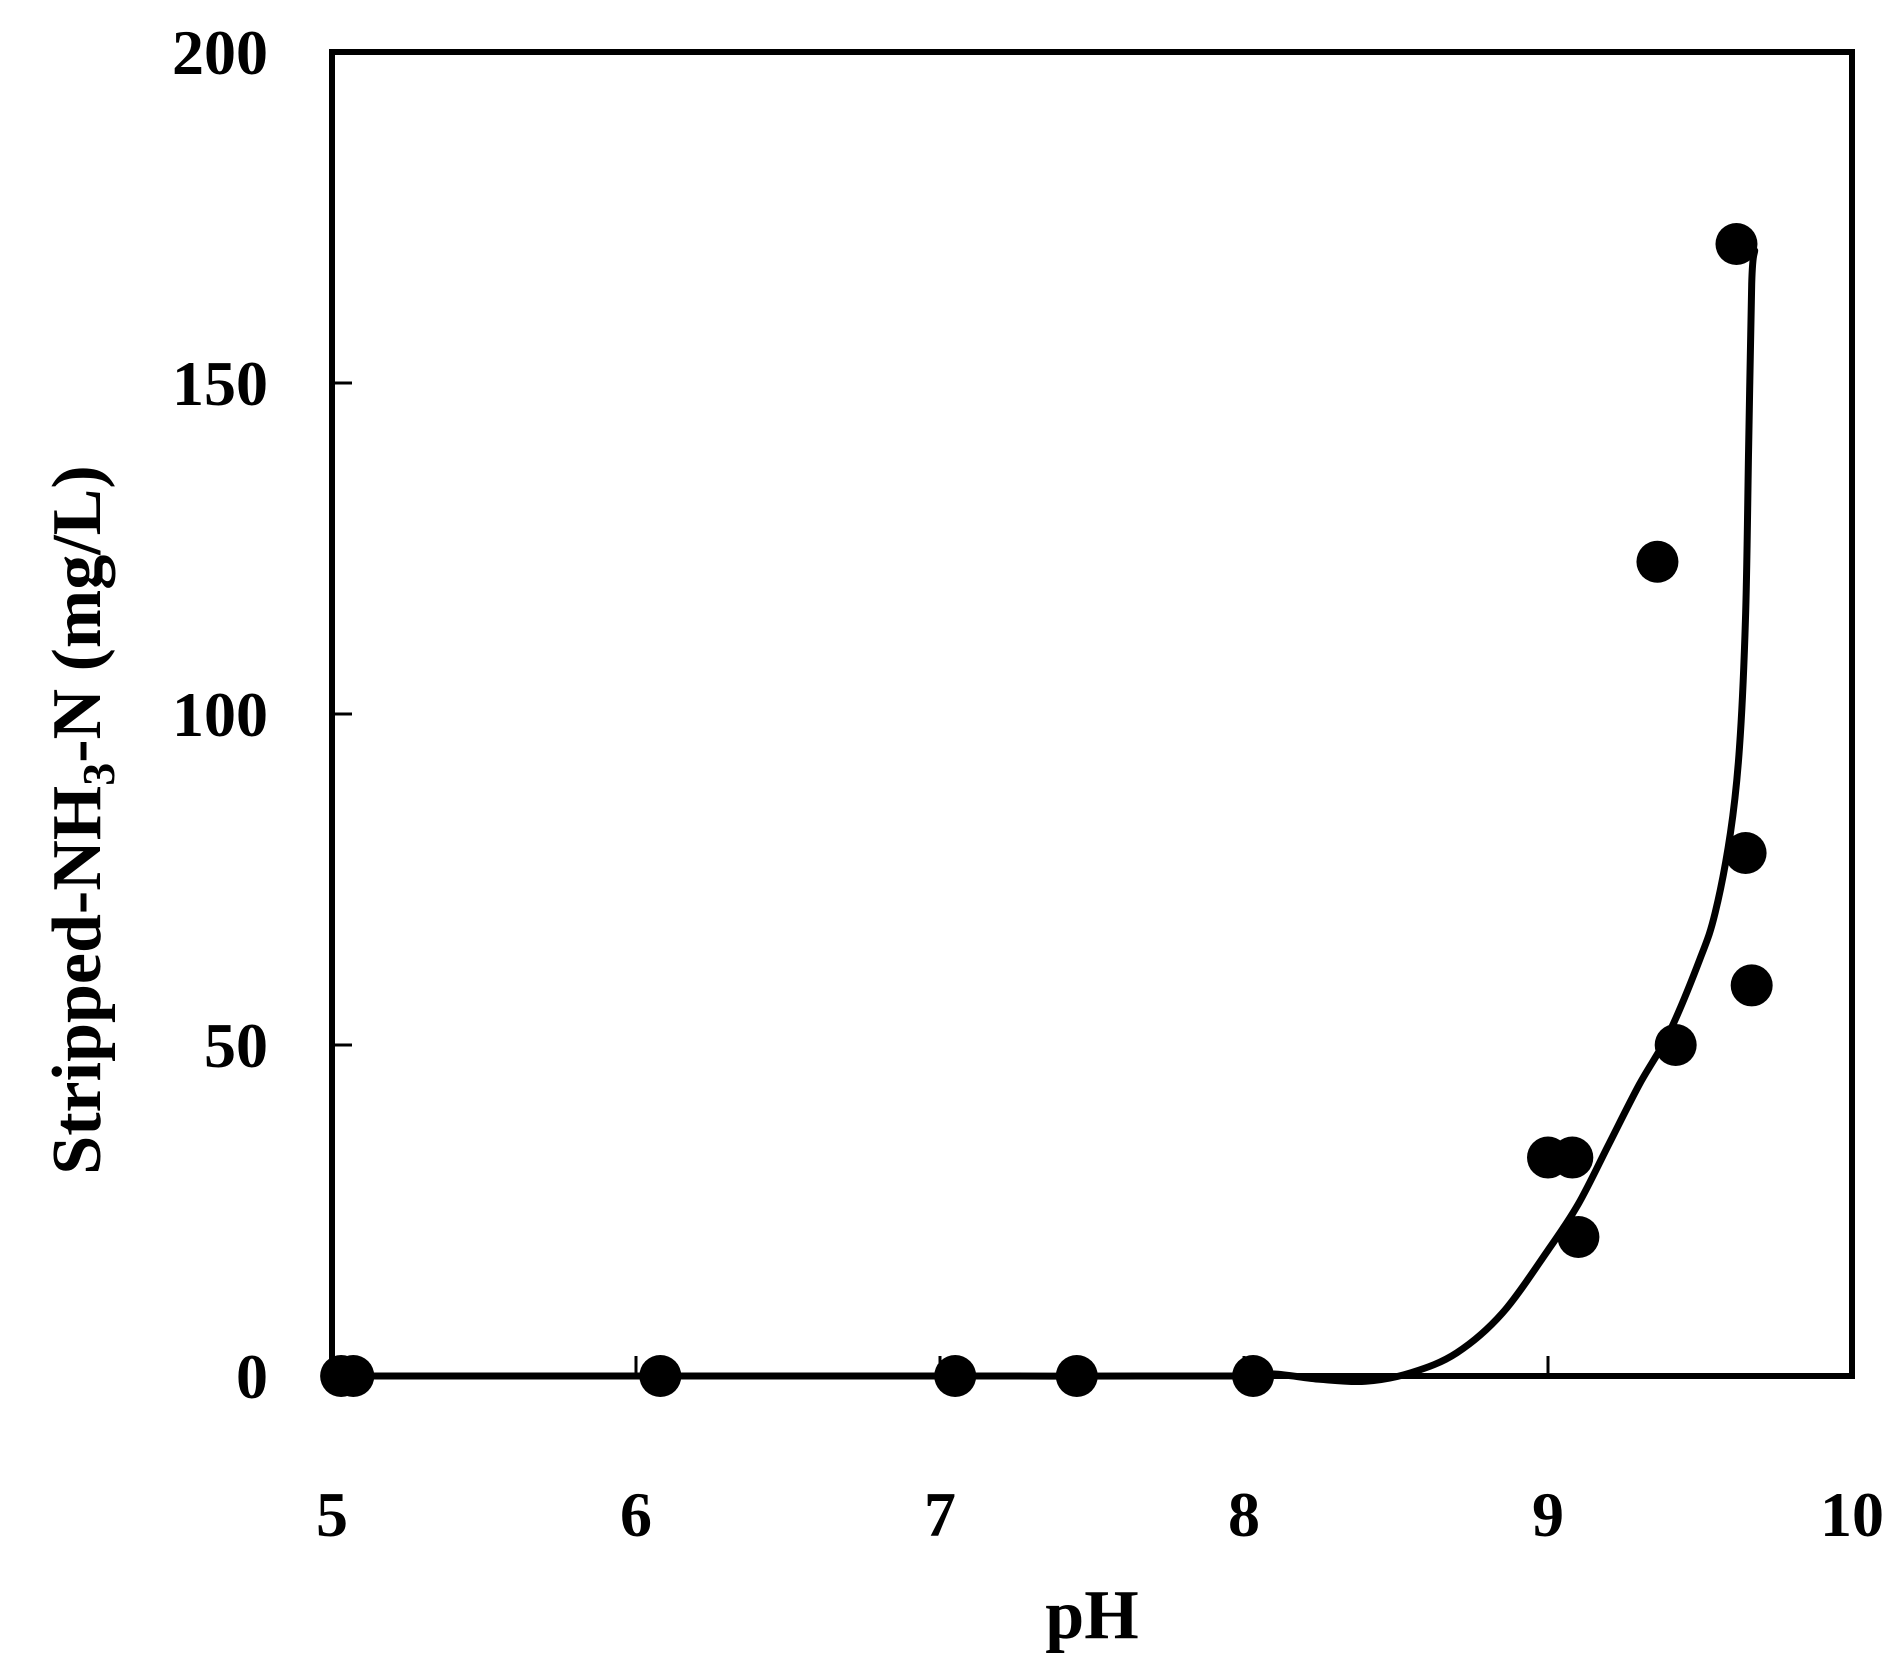 The image size is (1904, 1675). I want to click on x-tick-label: 10, so click(1852, 1514).